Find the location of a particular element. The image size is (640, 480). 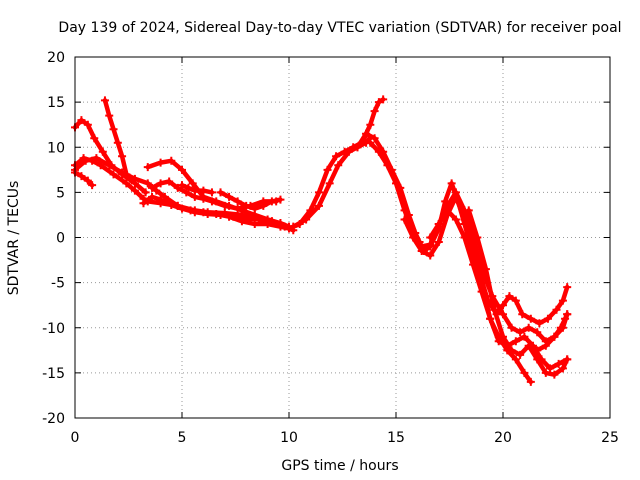

x-tick-label: 5 is located at coordinates (182, 438).